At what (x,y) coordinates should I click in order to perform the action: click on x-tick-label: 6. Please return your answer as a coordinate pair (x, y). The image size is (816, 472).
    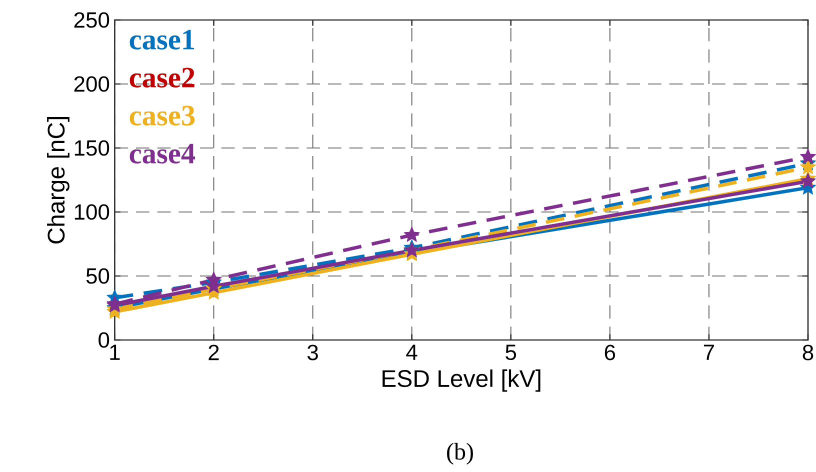
    Looking at the image, I should click on (610, 352).